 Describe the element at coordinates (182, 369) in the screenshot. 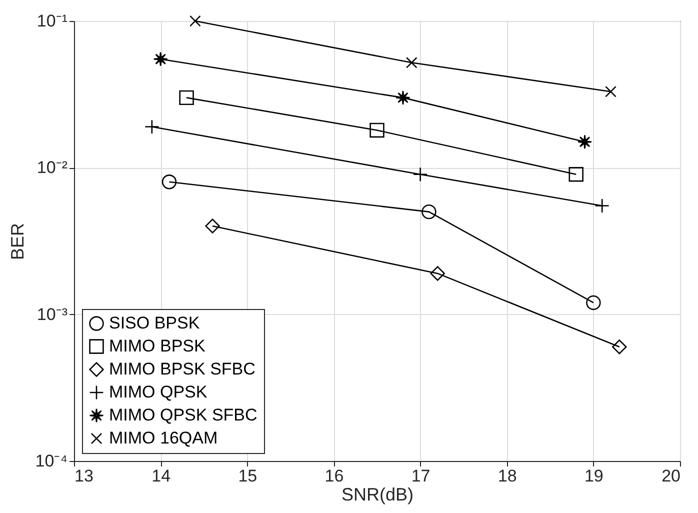

I see `legend-label: MIMO BPSK SFBC` at that location.